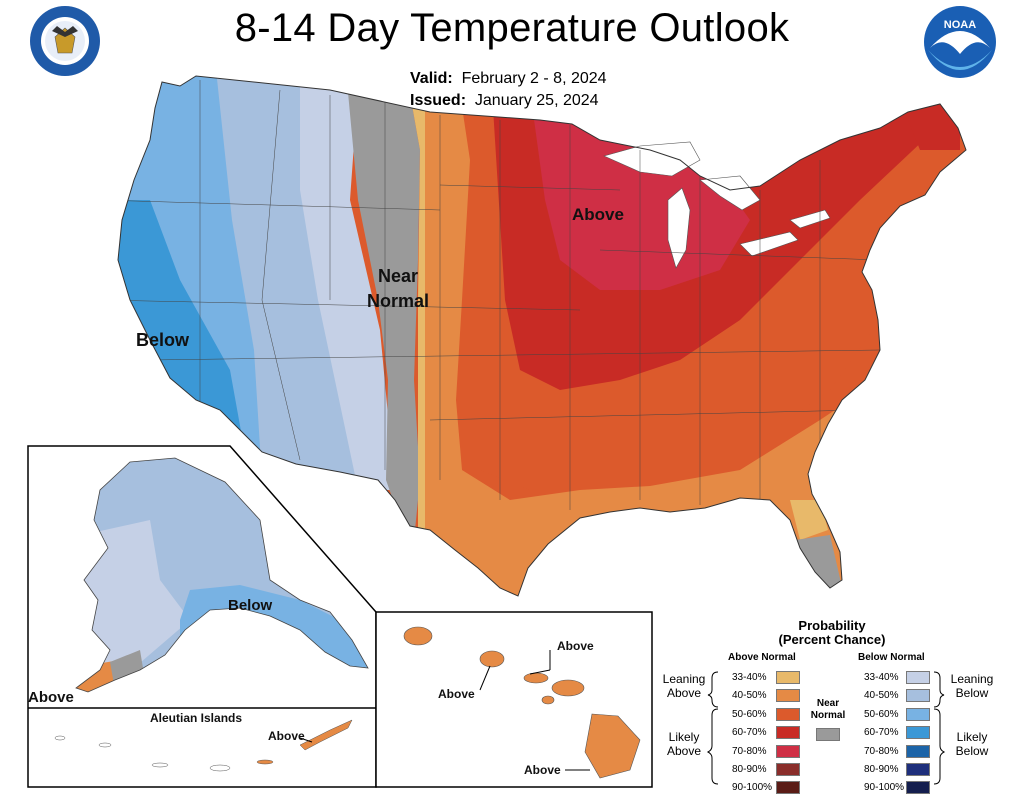 This screenshot has width=1024, height=794. Describe the element at coordinates (163, 340) in the screenshot. I see `conus-below-label: Below` at that location.